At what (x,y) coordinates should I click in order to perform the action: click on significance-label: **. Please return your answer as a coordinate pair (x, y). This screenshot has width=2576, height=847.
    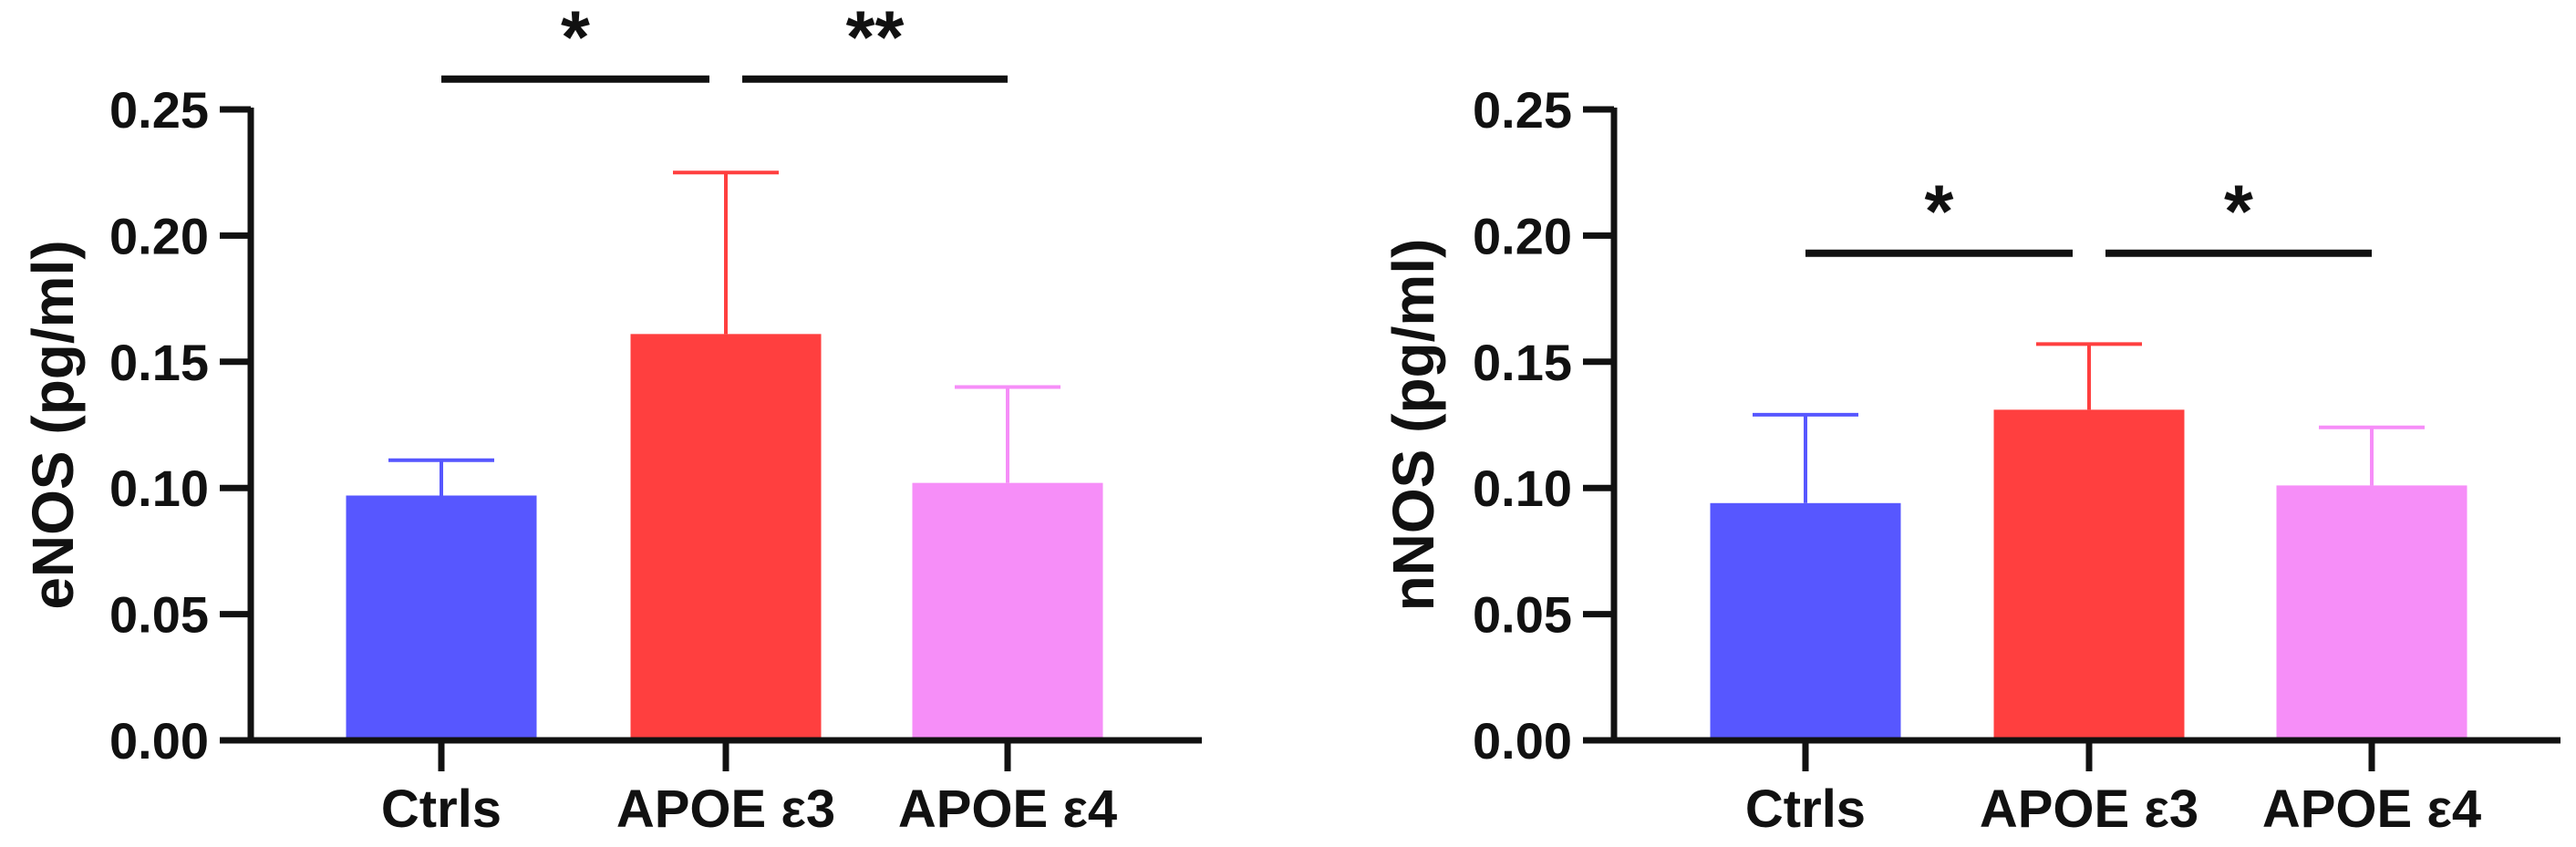
    Looking at the image, I should click on (875, 39).